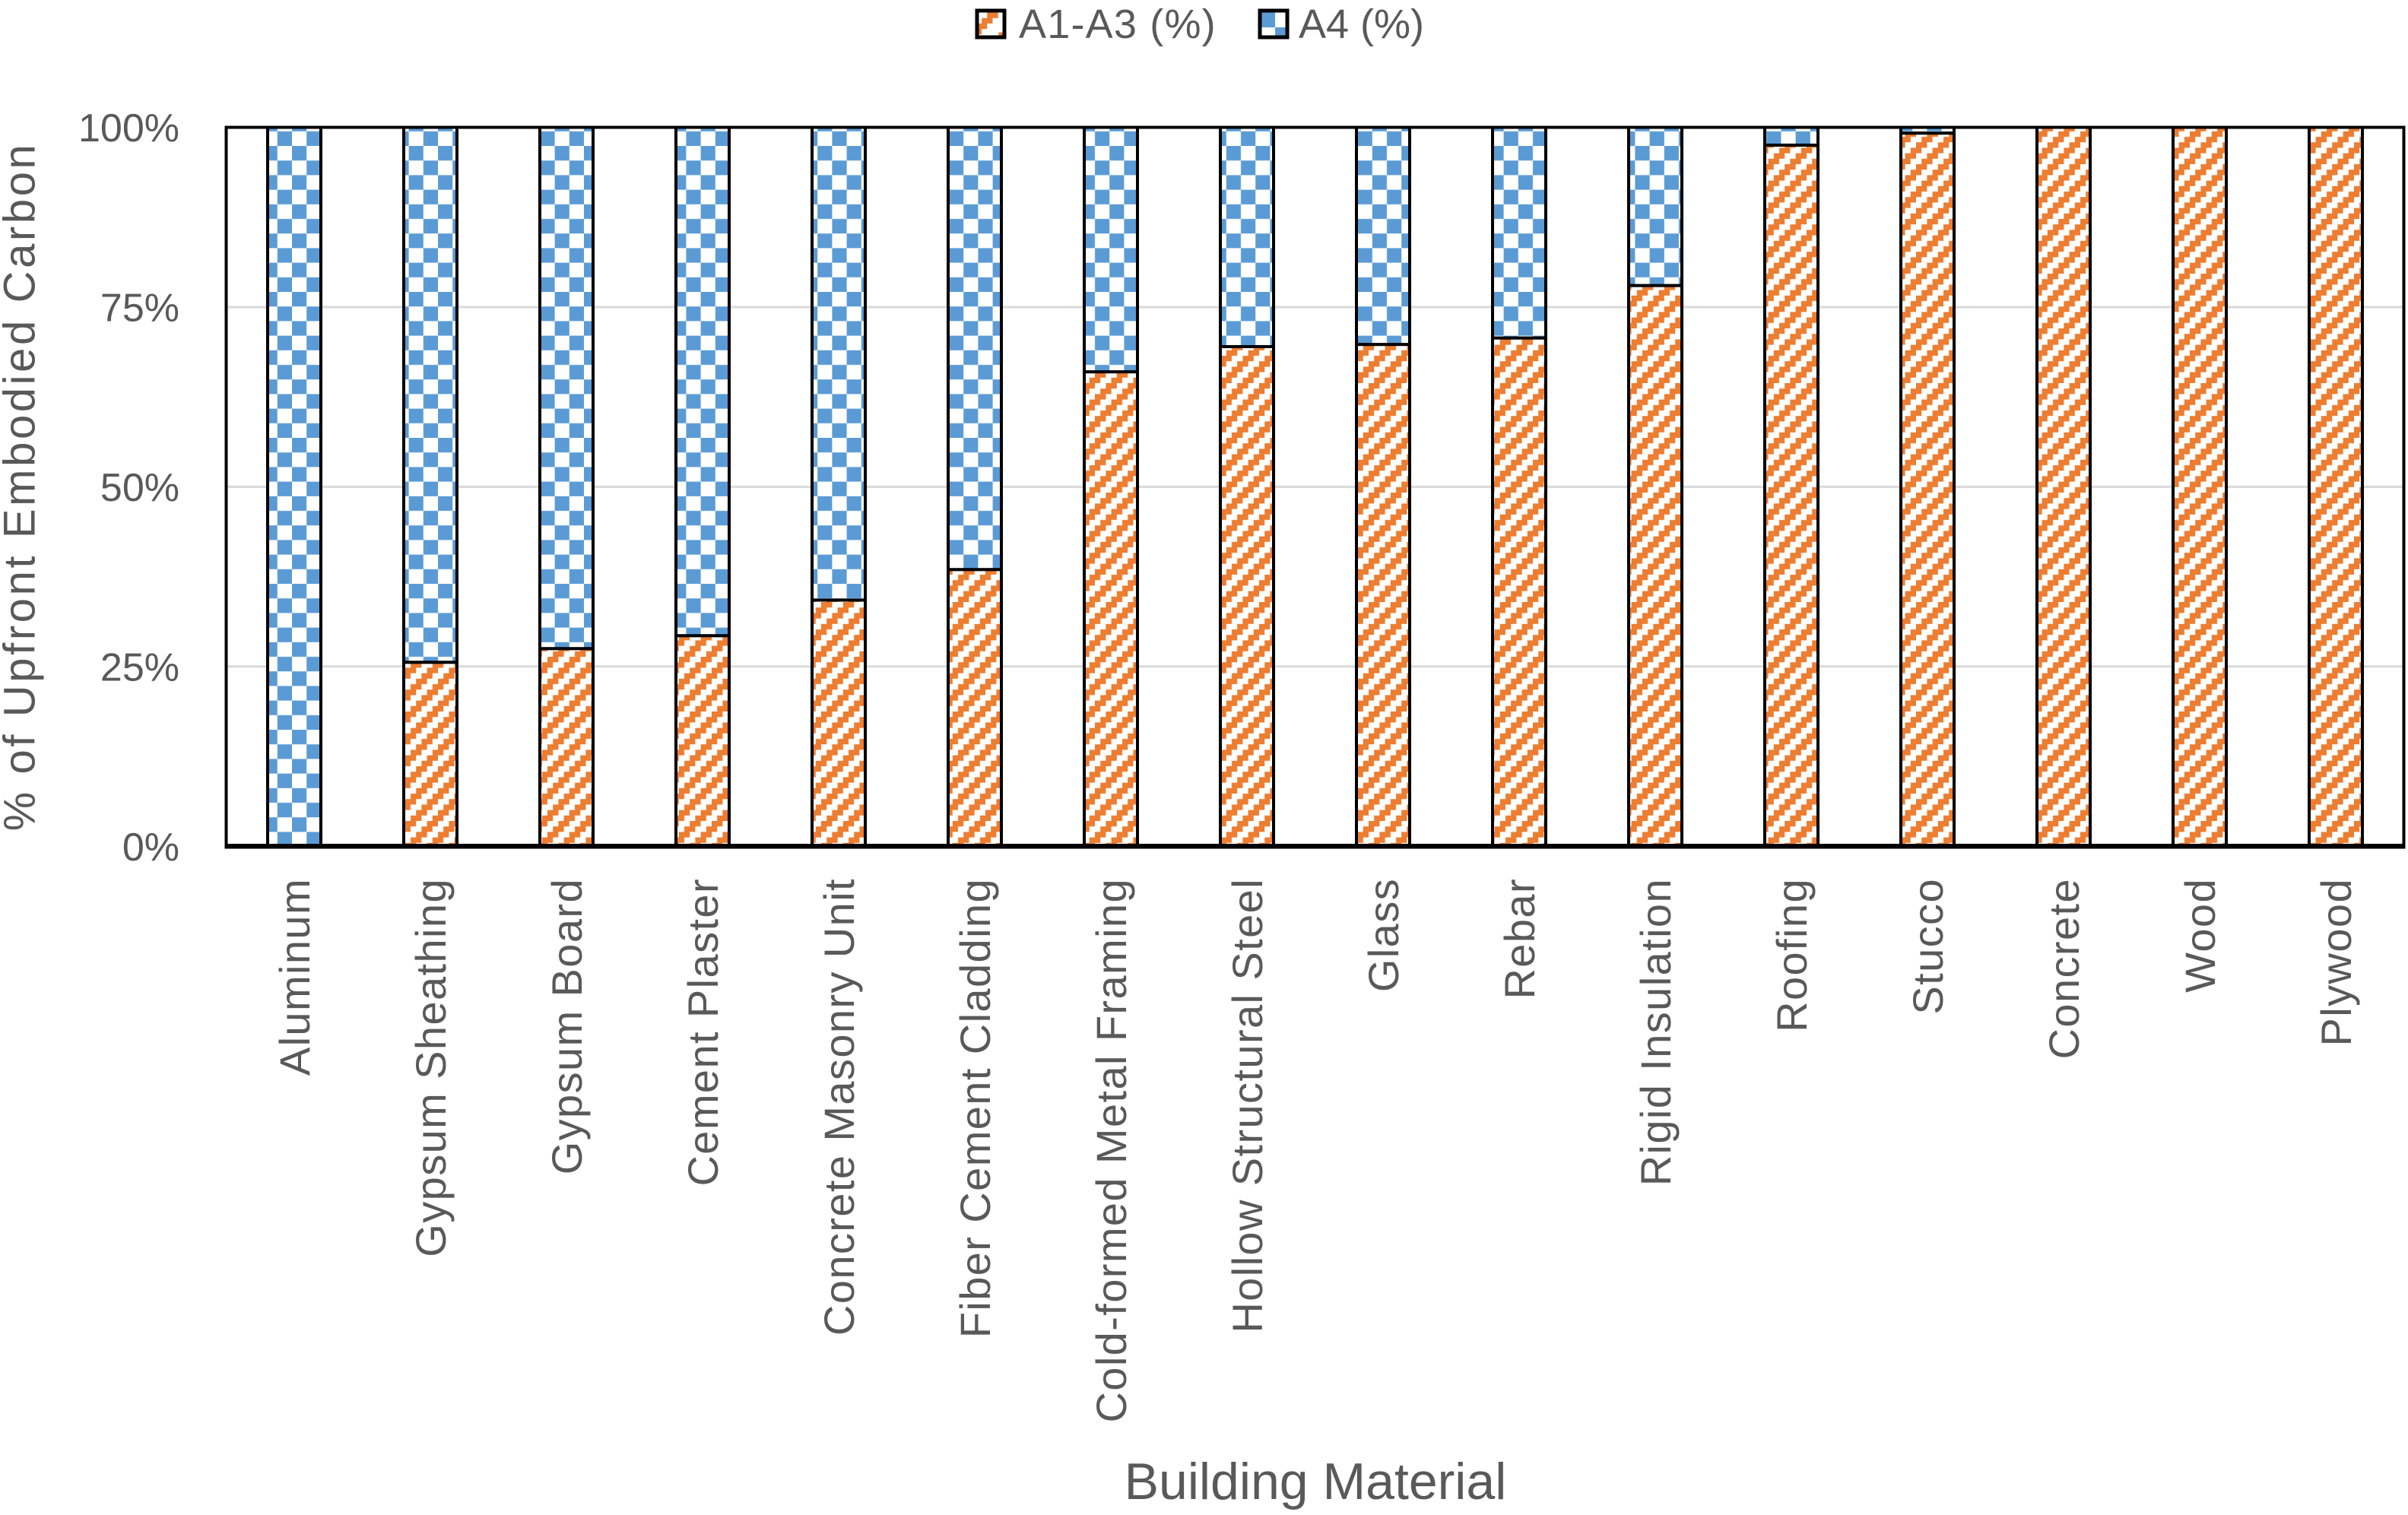 The width and height of the screenshot is (2408, 1515). Describe the element at coordinates (22, 487) in the screenshot. I see `svg-text: % of Upfront Embodied Carbon` at that location.